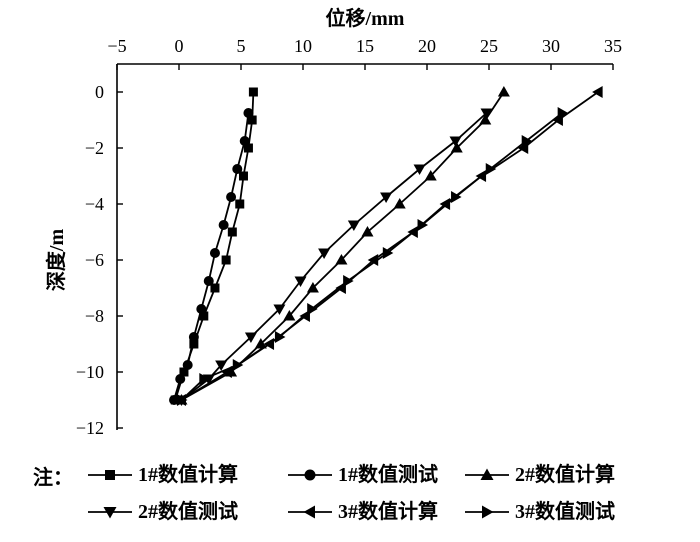 Image resolution: width=700 pixels, height=542 pixels. What do you see at coordinates (388, 511) in the screenshot?
I see `legend-label: 3#数值计算` at bounding box center [388, 511].